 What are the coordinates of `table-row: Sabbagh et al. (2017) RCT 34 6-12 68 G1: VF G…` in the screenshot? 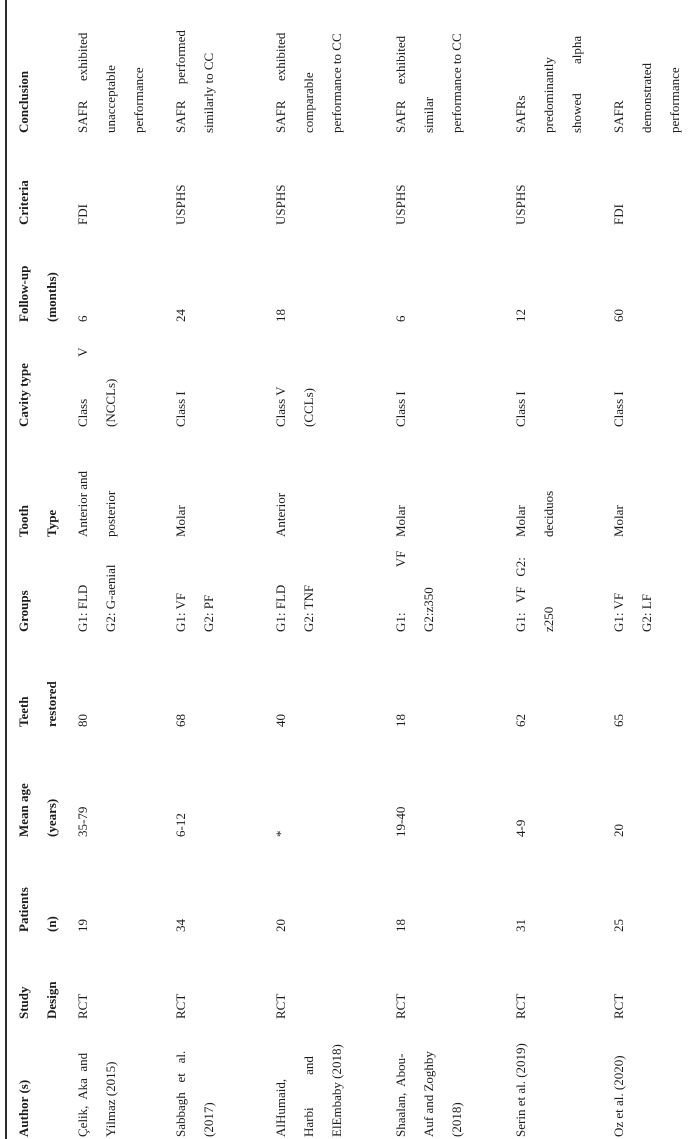 It's located at (214, 569).